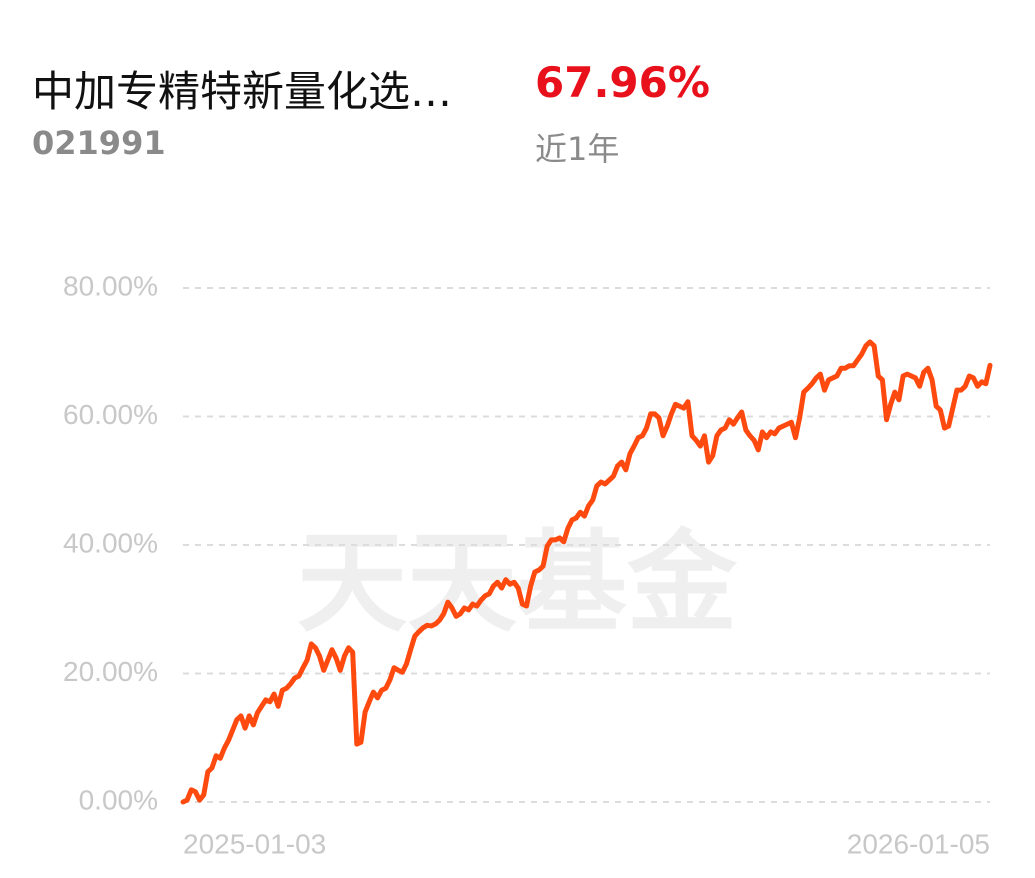  I want to click on y-tick-label: 80.00%, so click(110, 285).